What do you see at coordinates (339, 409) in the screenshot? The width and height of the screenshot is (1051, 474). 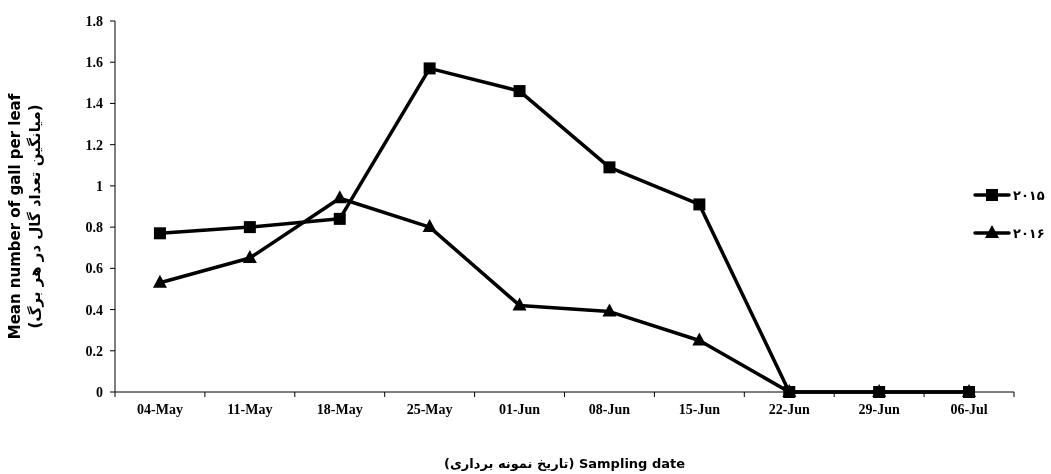 I see `x-tick-label: 18-May` at bounding box center [339, 409].